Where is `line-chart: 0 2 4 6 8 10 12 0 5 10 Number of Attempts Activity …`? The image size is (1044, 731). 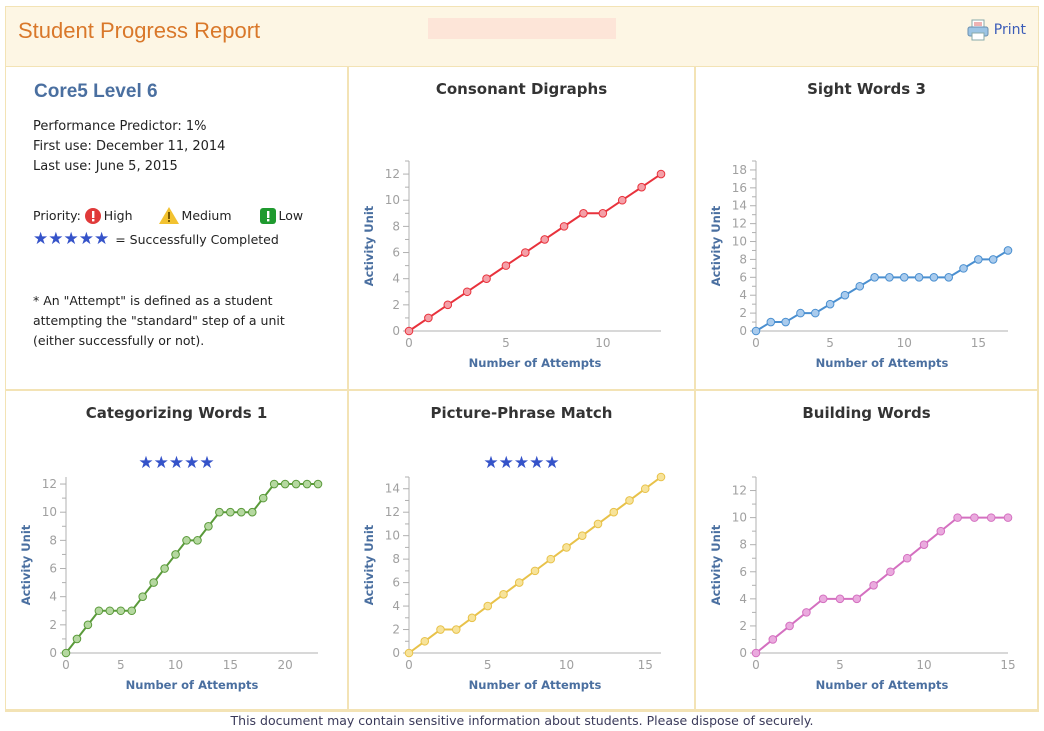 line-chart: 0 2 4 6 8 10 12 0 5 10 Number of Attempts Activity … is located at coordinates (514, 265).